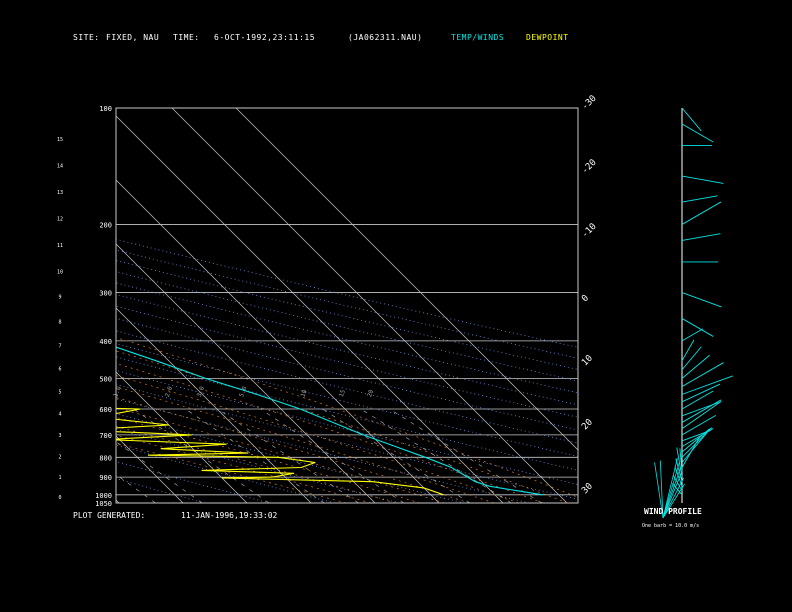  Describe the element at coordinates (103, 504) in the screenshot. I see `pressure-tick-label: 1050` at that location.